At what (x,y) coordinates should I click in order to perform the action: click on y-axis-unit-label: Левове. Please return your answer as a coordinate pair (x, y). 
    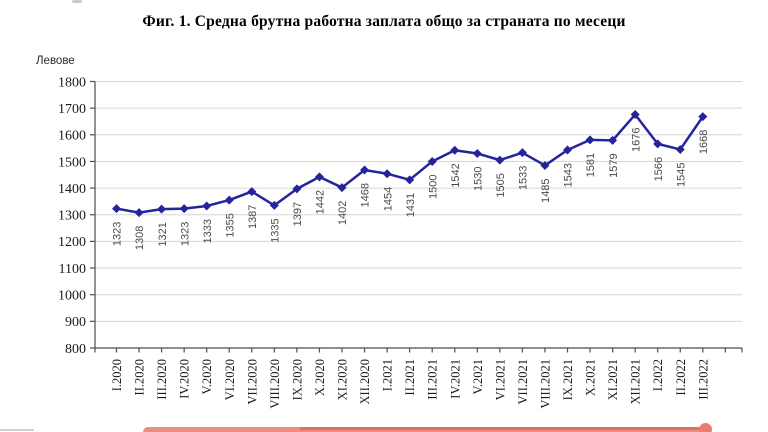
    Looking at the image, I should click on (55, 61).